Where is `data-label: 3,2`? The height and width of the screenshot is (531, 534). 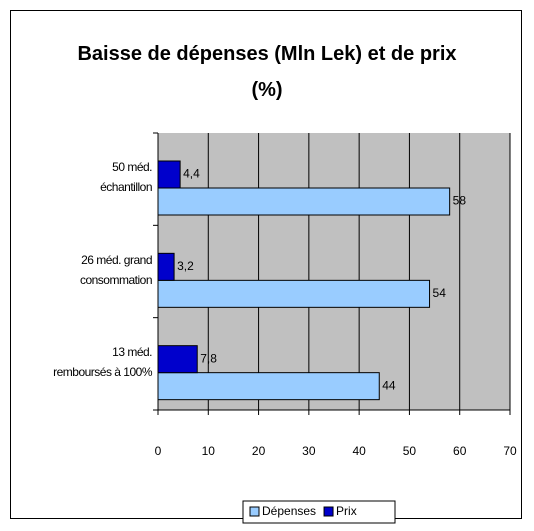 data-label: 3,2 is located at coordinates (185, 266).